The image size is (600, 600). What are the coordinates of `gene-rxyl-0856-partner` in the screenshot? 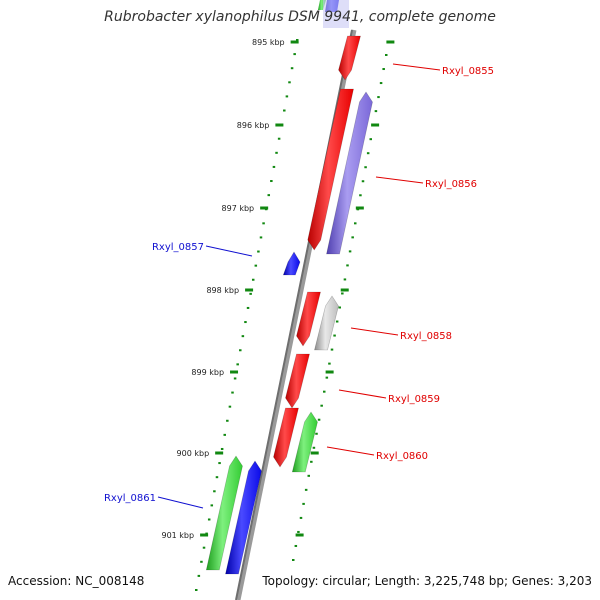 It's located at (349, 173).